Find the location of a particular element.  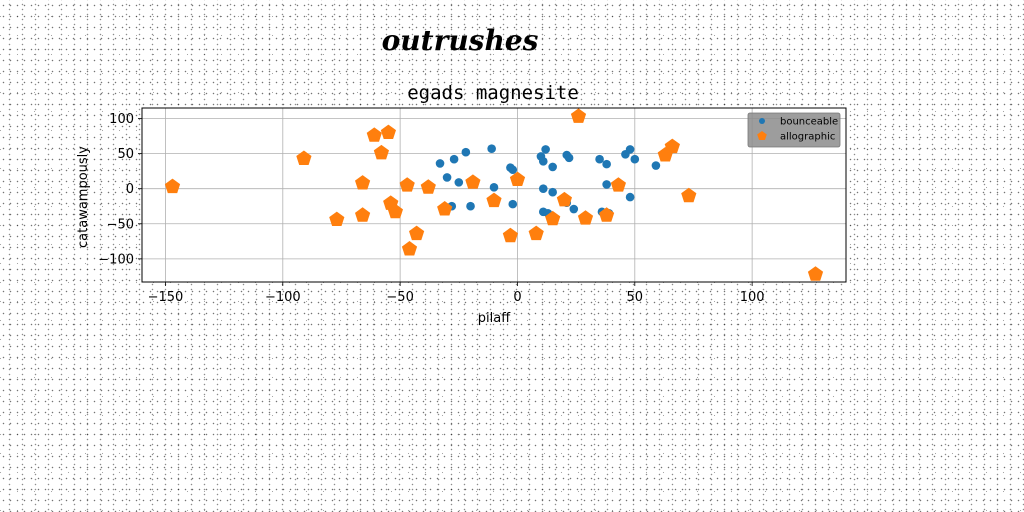

figure-suptitle: outrushes is located at coordinates (460, 40).